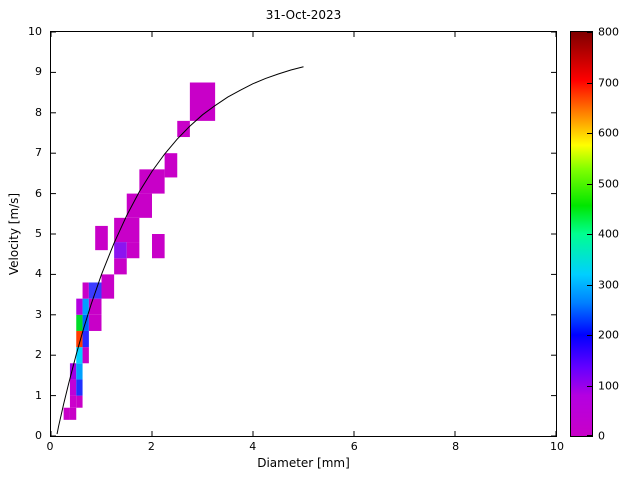 Image resolution: width=640 pixels, height=480 pixels. I want to click on y-tick-label: 5, so click(38, 233).